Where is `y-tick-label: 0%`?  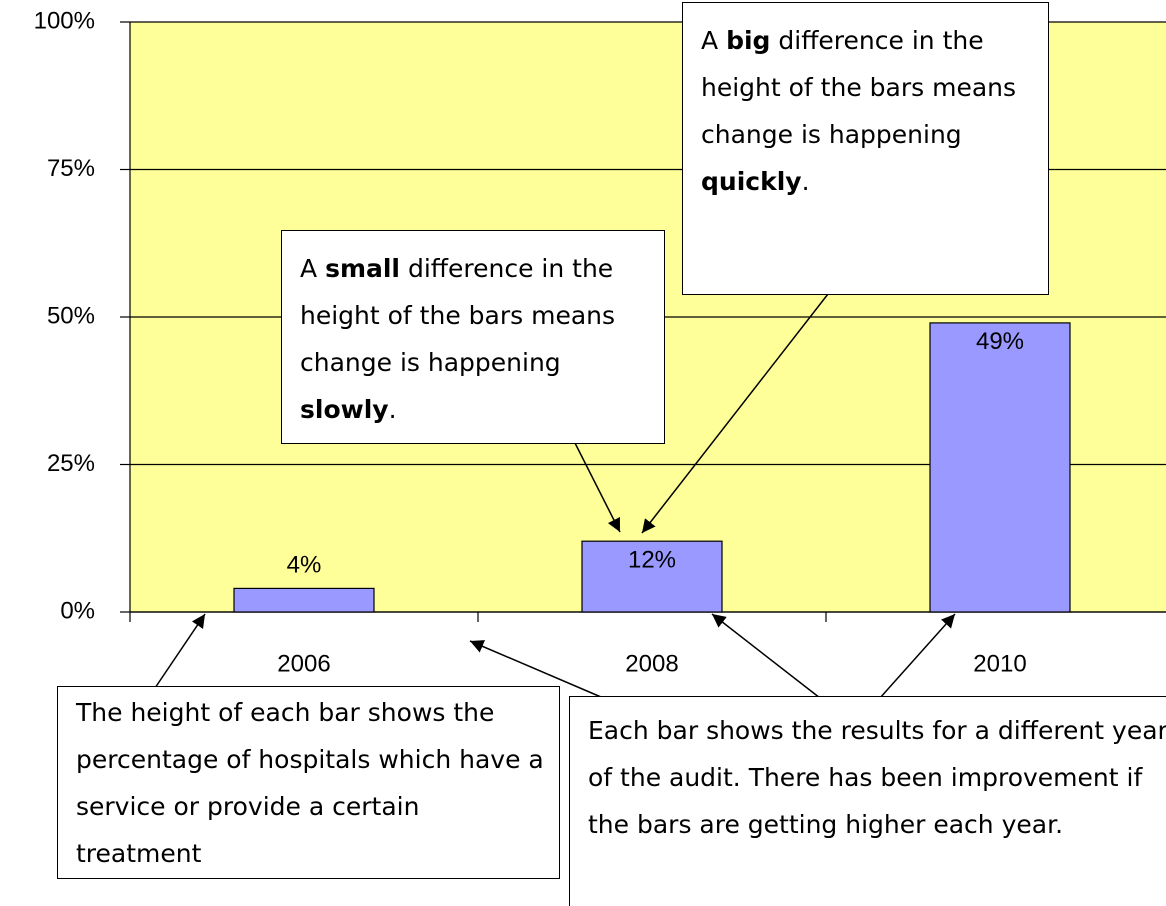 y-tick-label: 0% is located at coordinates (77, 610).